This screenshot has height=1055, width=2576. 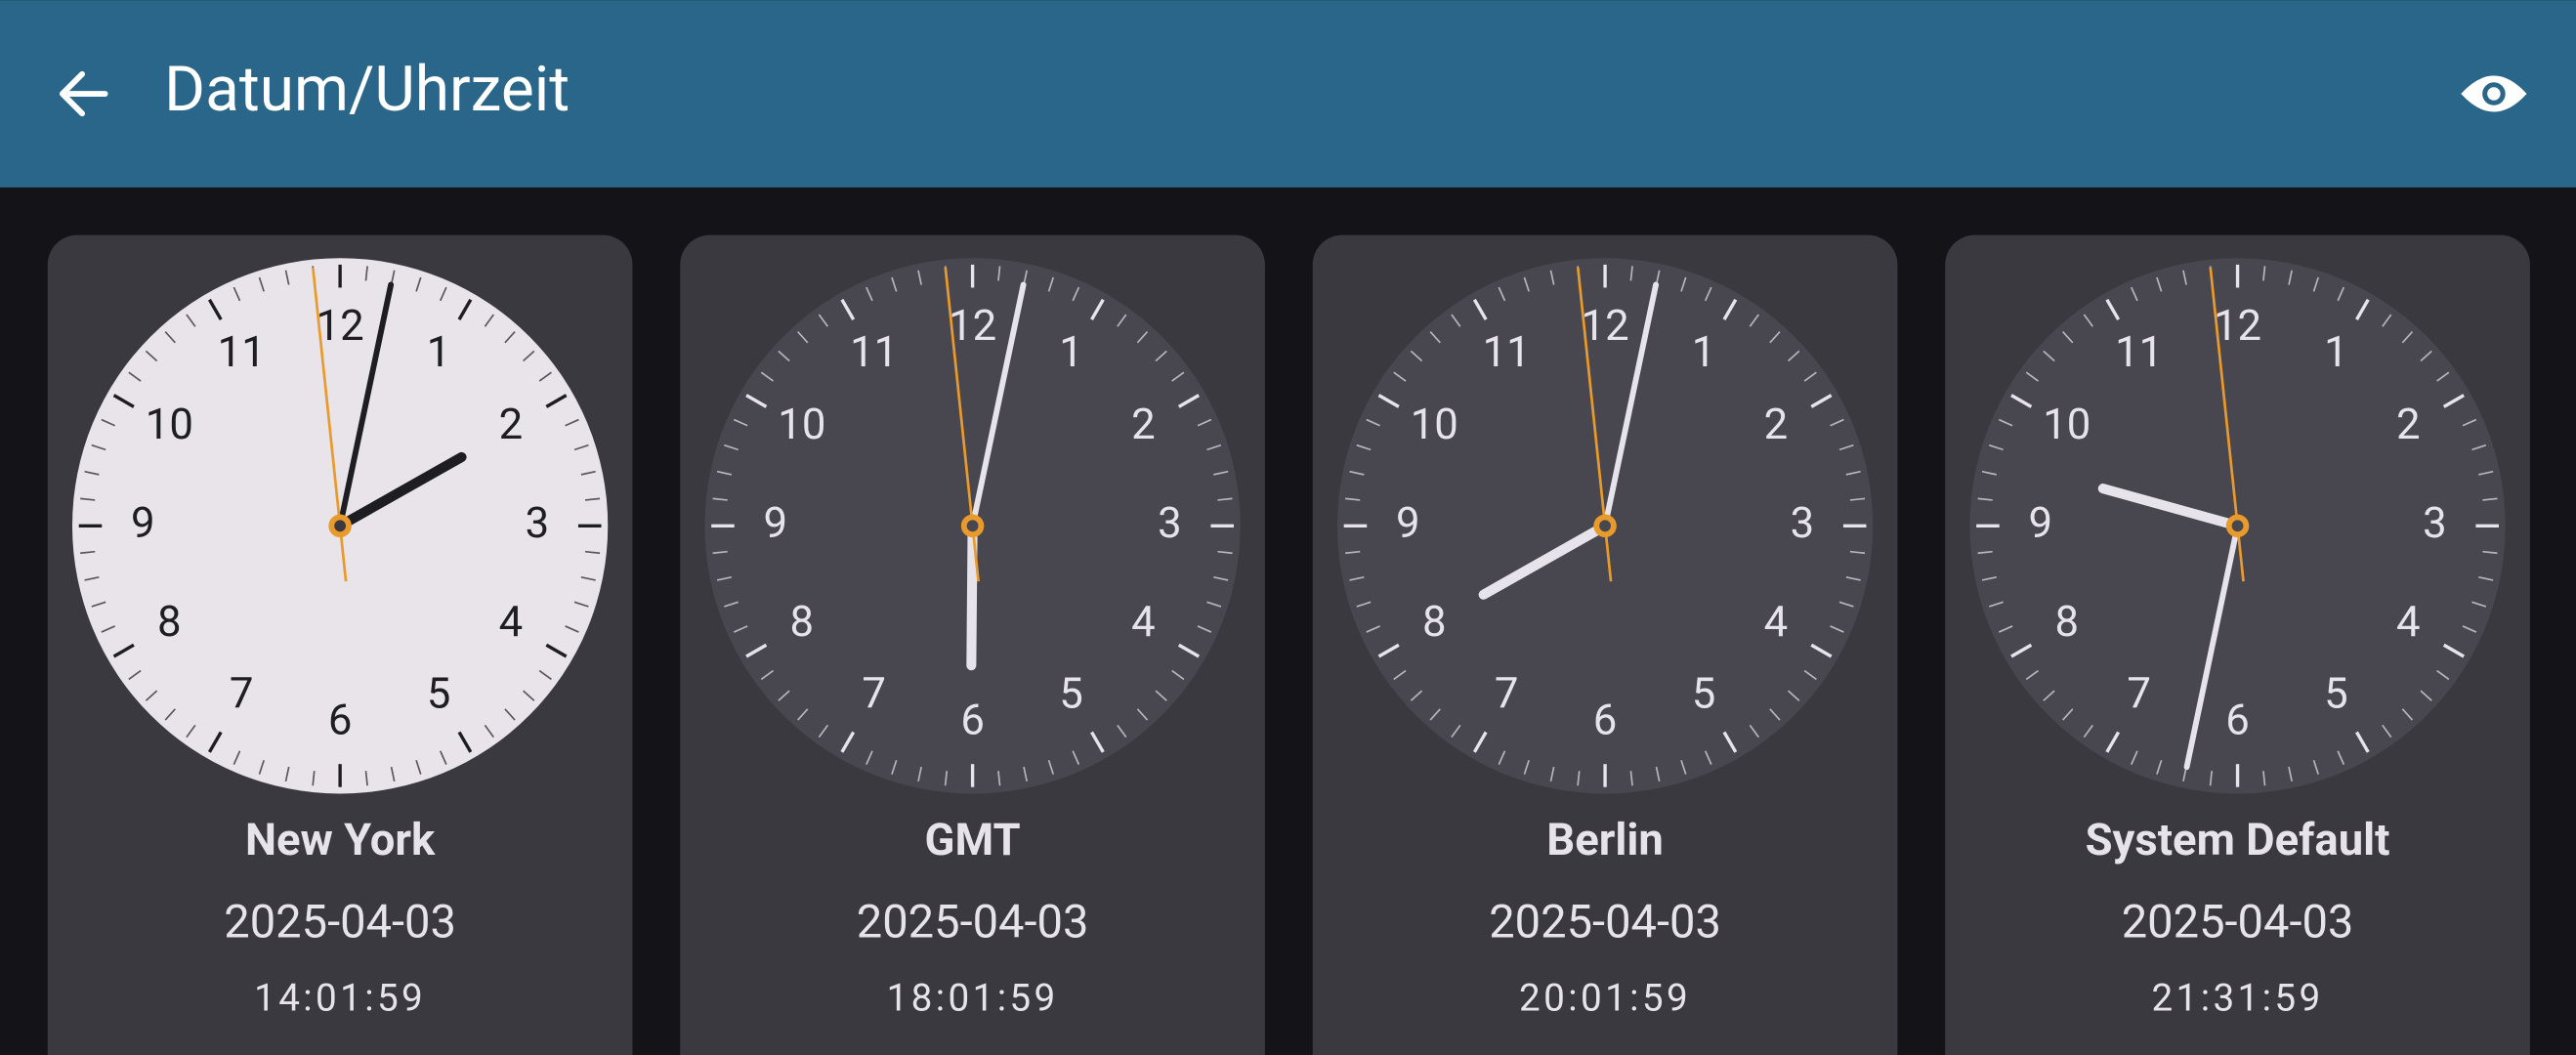 What do you see at coordinates (2494, 93) in the screenshot?
I see `visibility-button` at bounding box center [2494, 93].